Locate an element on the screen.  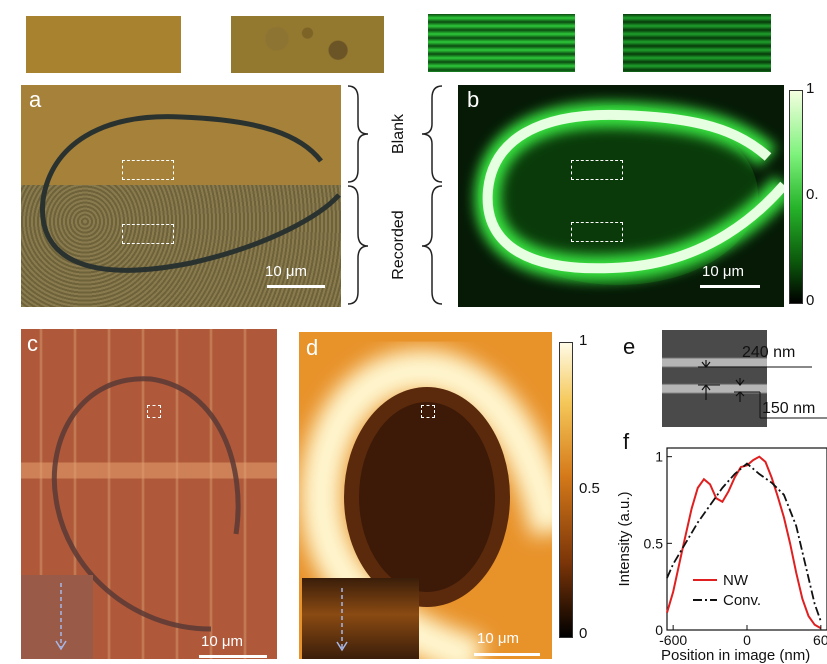
nanowire-loop-b is located at coordinates (629, 193).